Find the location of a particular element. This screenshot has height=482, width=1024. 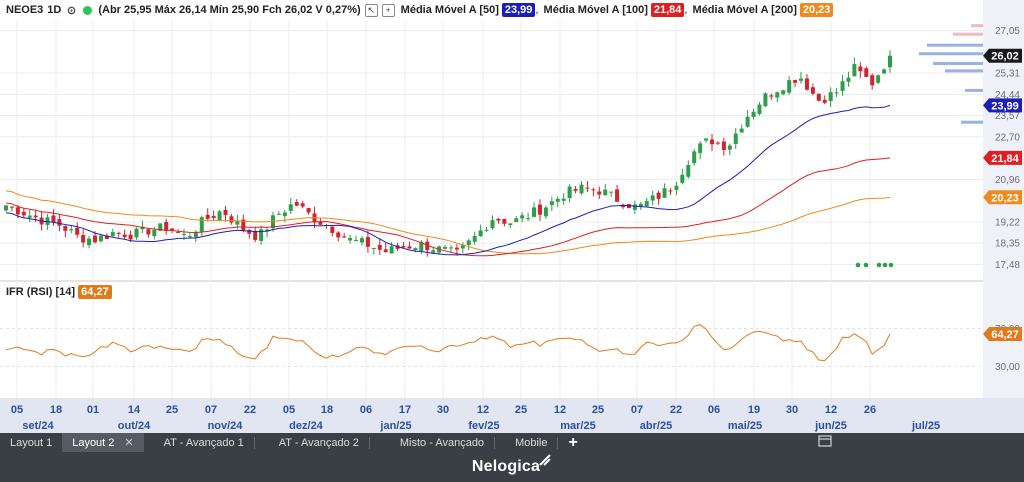

ma50-axis-tag: 23,99 is located at coordinates (1005, 106).